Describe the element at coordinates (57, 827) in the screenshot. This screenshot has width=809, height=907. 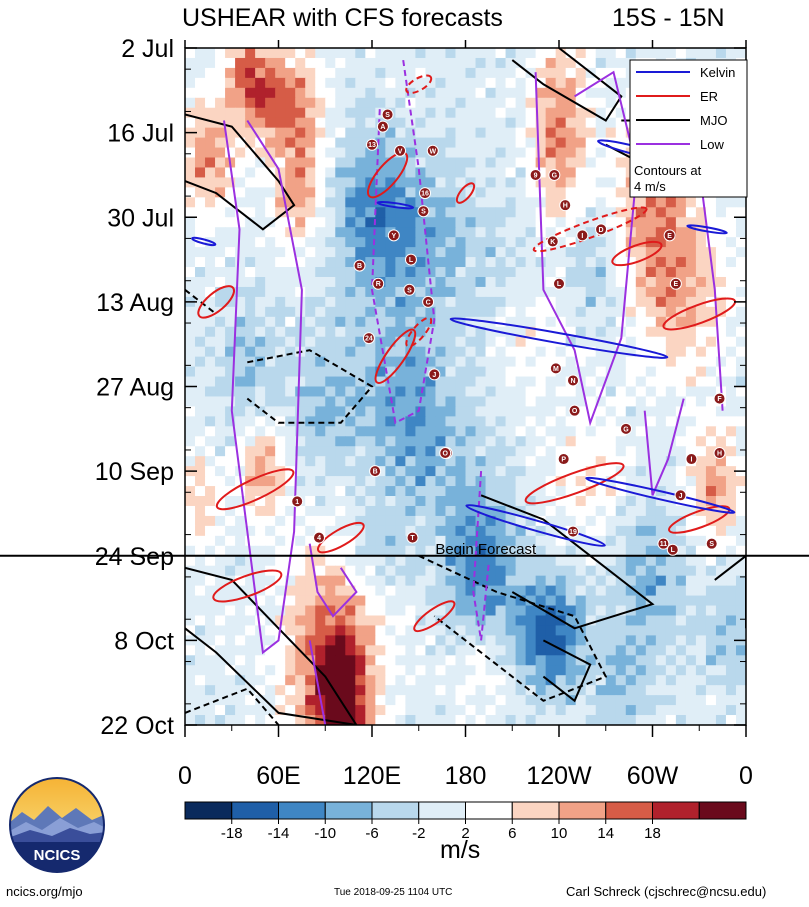
I see `ncics-logo: NCICS` at that location.